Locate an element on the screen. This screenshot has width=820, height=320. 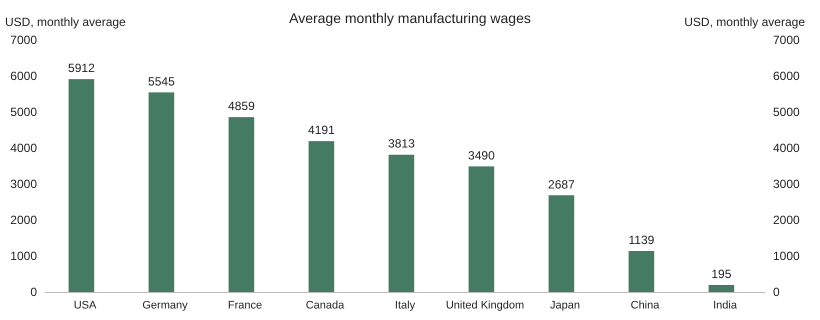
x-tick-label: United Kingdom is located at coordinates (485, 306).